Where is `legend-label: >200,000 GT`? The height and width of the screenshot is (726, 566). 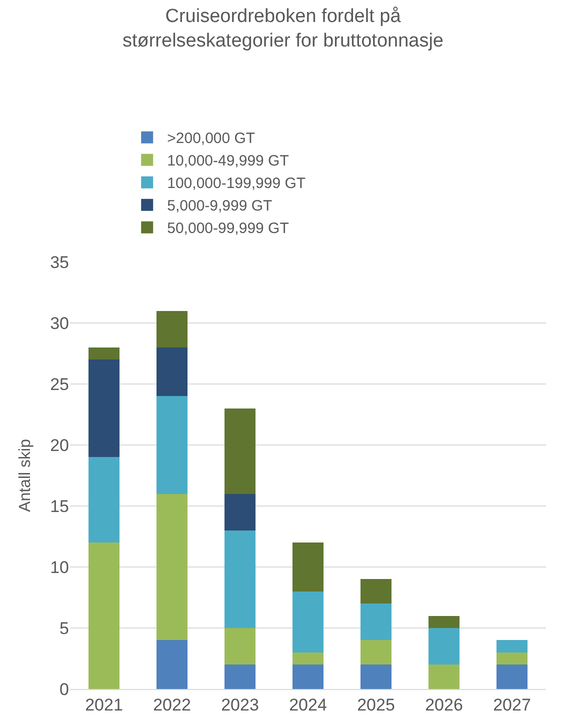 legend-label: >200,000 GT is located at coordinates (211, 139).